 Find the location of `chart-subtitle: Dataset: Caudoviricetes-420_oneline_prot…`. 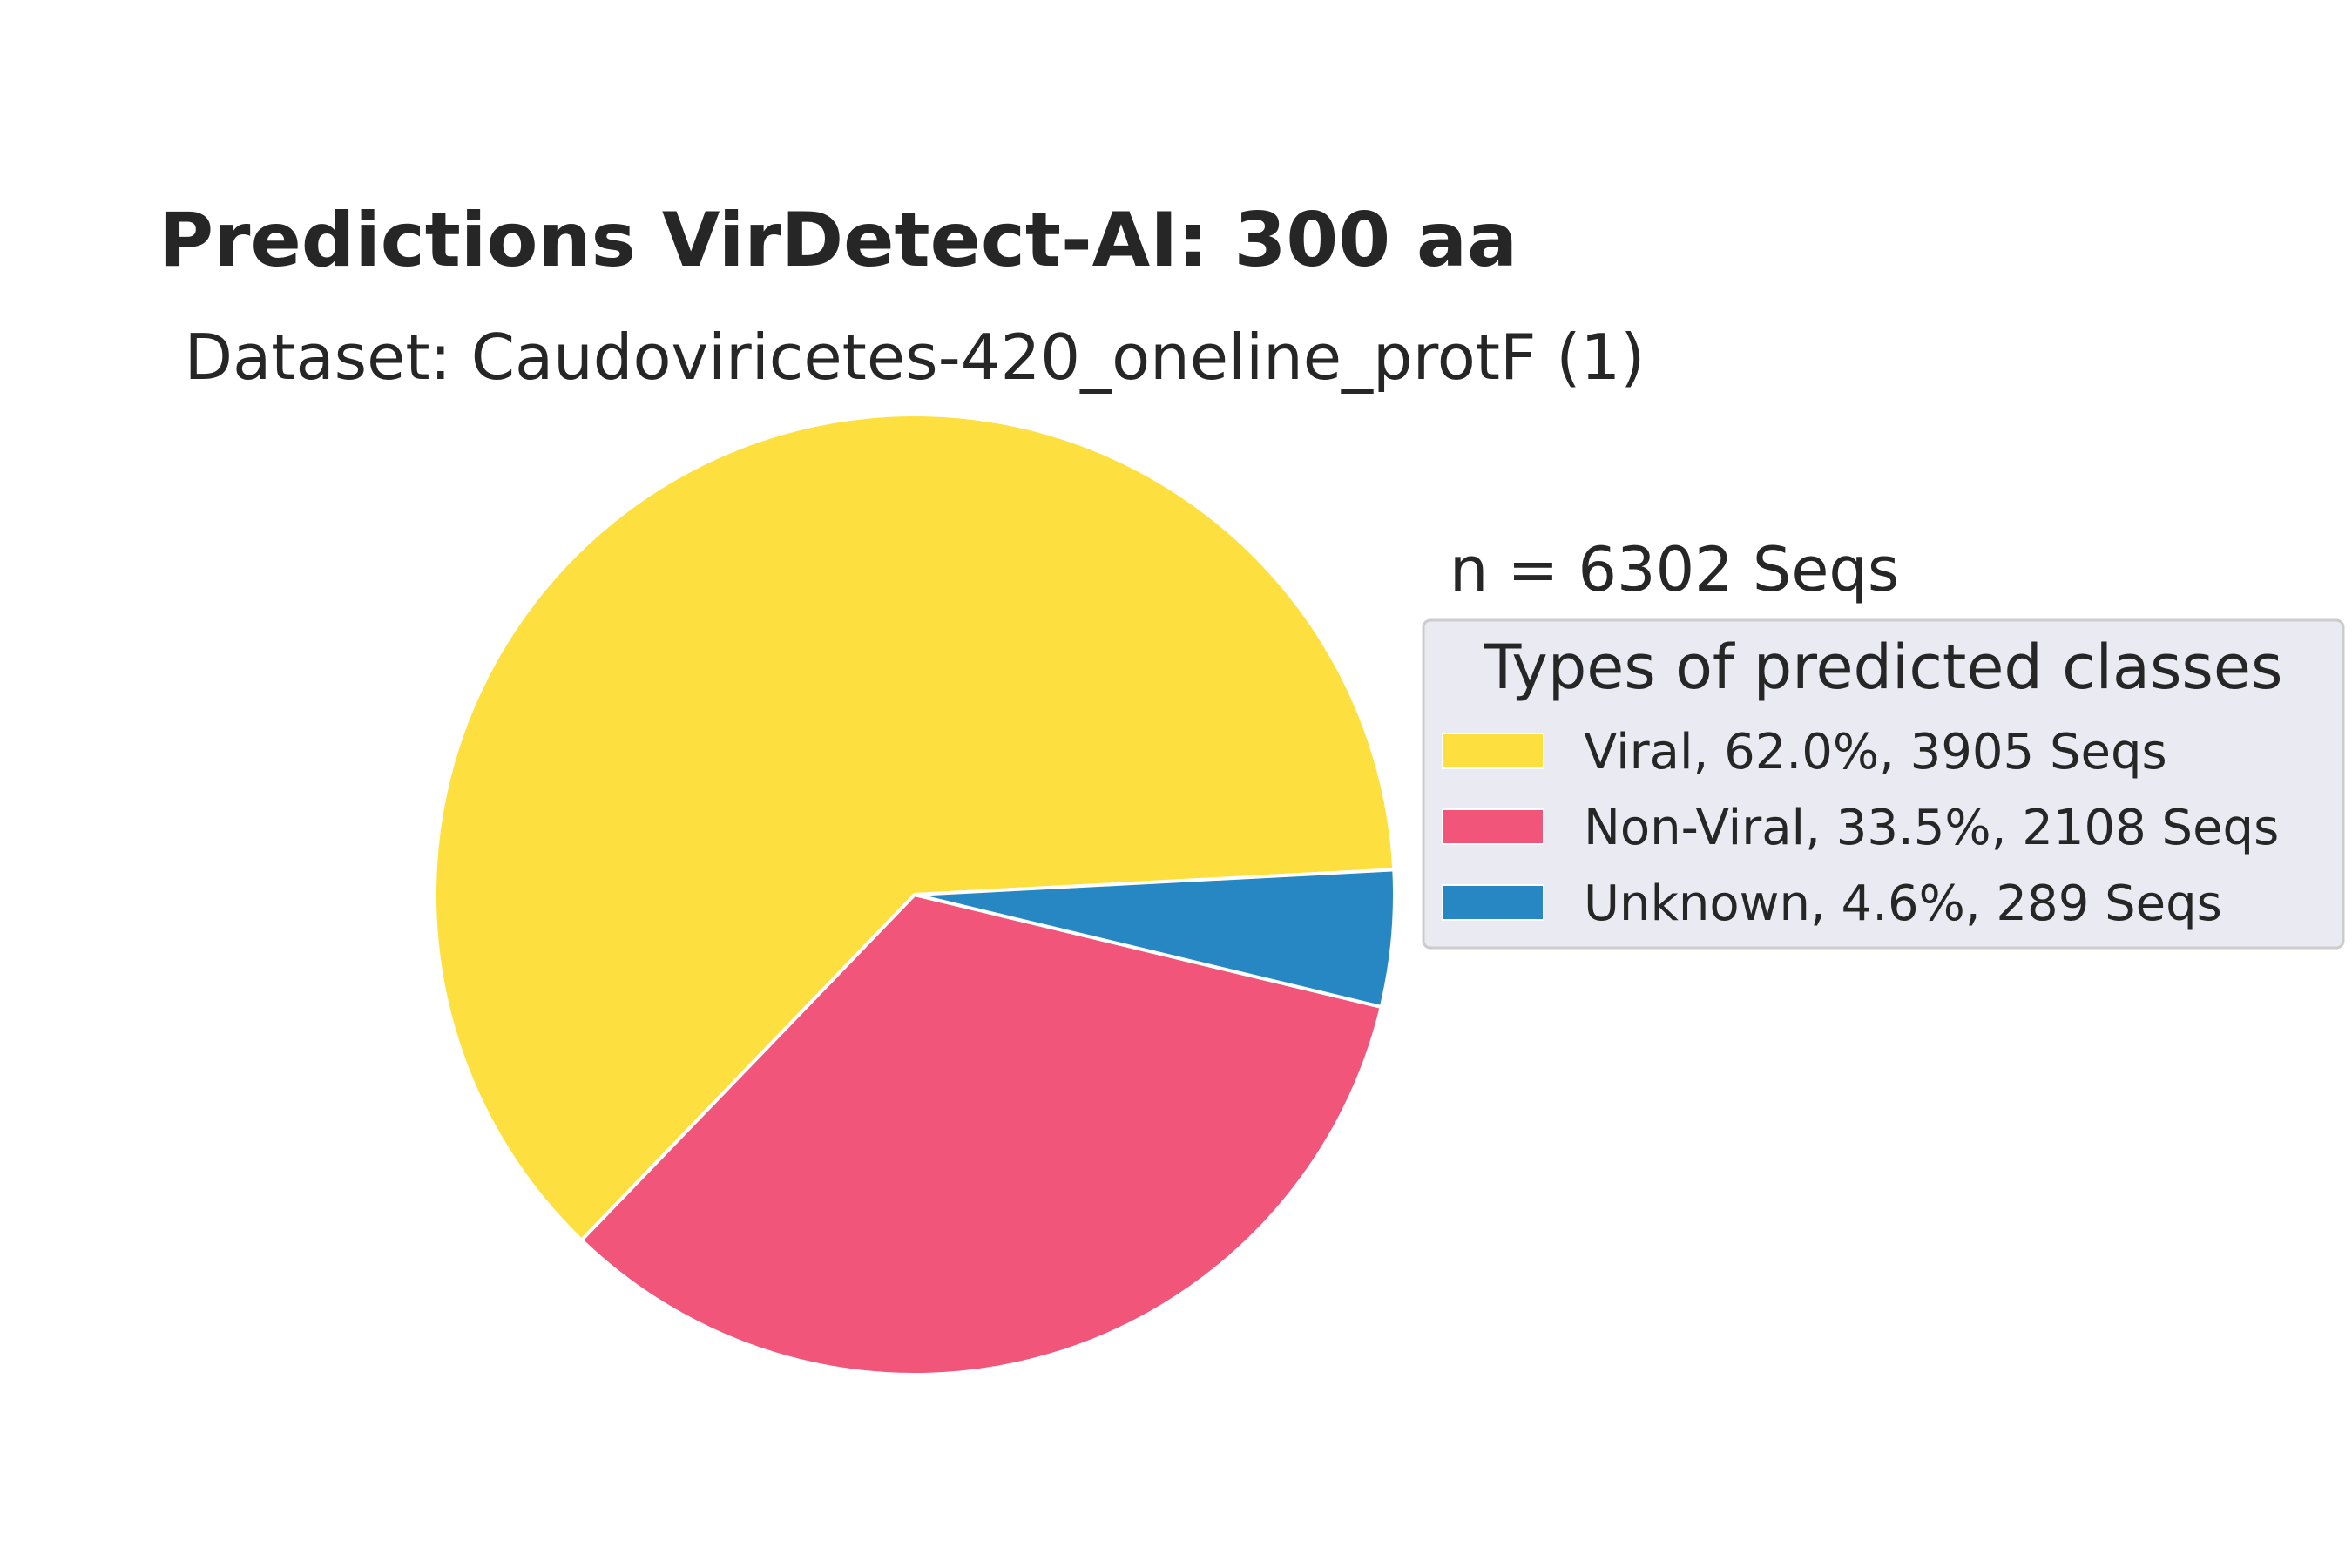

chart-subtitle: Dataset: Caudoviricetes-420_oneline_prot… is located at coordinates (916, 357).